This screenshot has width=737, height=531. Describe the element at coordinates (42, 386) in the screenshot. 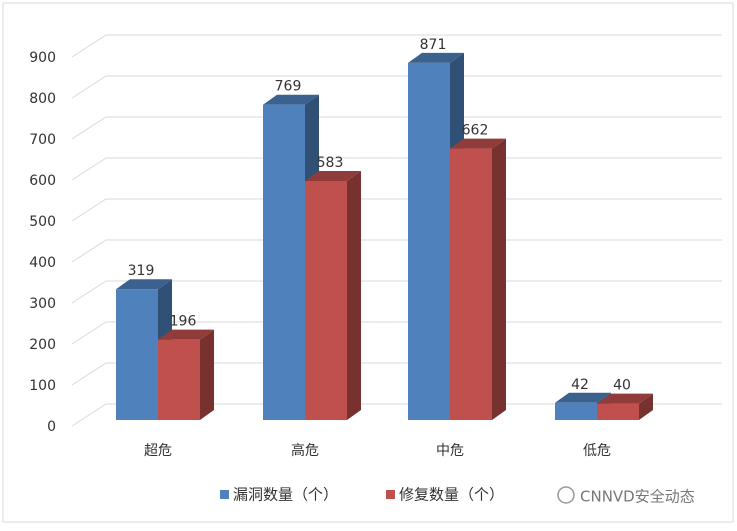

I see `y-tick-label: 100` at that location.